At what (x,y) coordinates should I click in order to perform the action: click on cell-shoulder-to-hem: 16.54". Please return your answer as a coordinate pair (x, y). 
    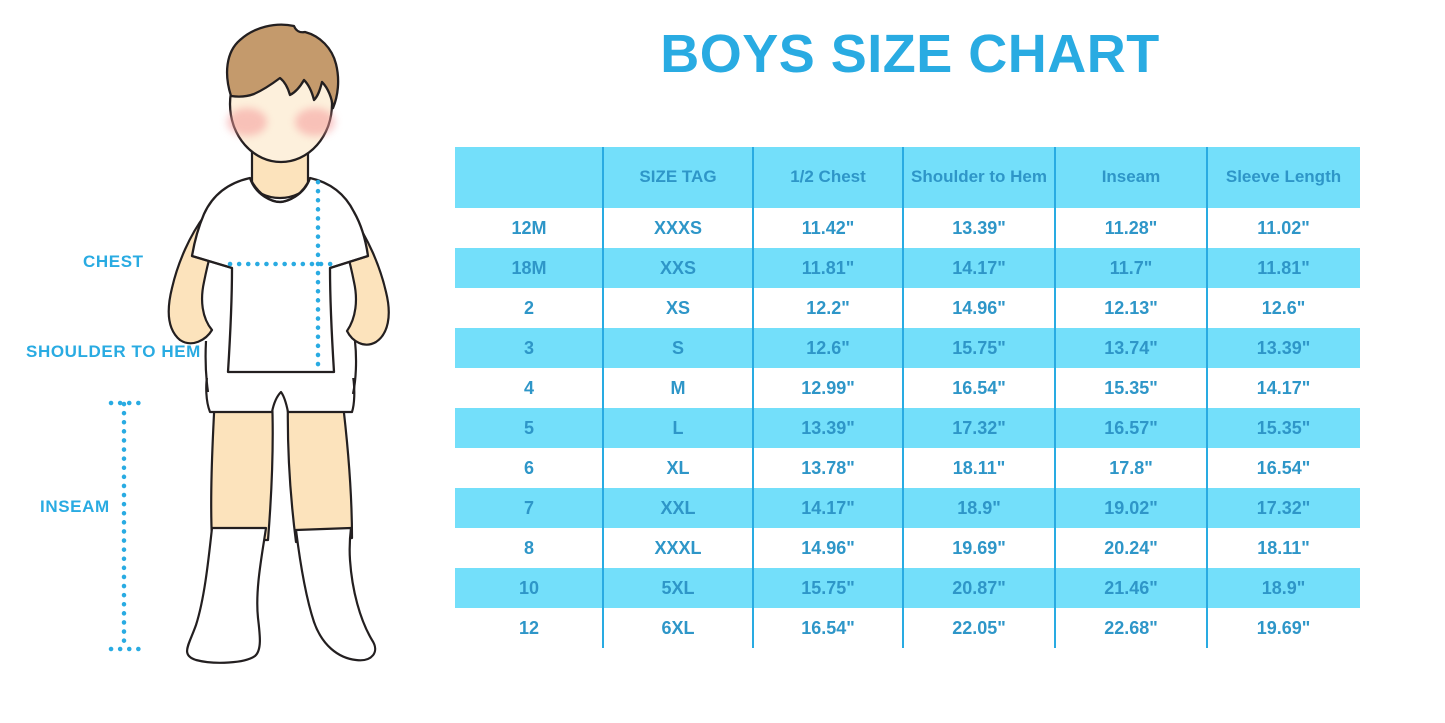
    Looking at the image, I should click on (979, 387).